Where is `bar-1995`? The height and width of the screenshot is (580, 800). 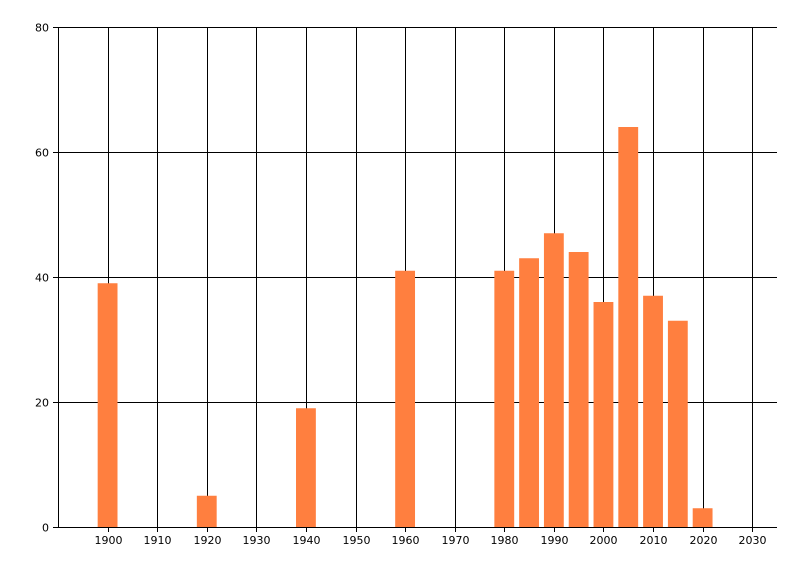
bar-1995 is located at coordinates (578, 389).